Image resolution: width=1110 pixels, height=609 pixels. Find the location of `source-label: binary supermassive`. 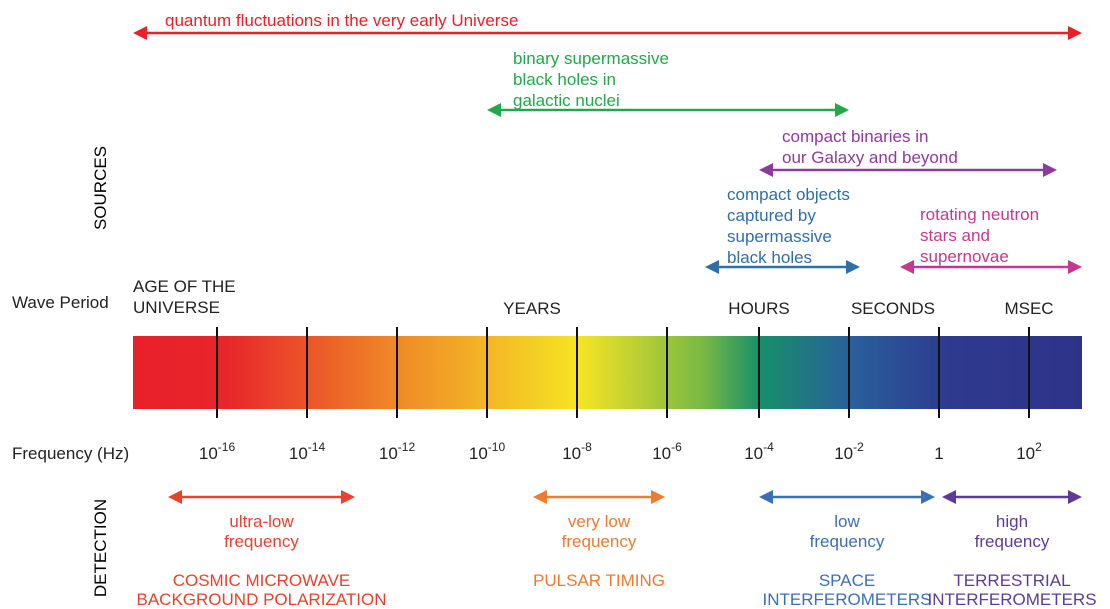

source-label: binary supermassive is located at coordinates (591, 58).